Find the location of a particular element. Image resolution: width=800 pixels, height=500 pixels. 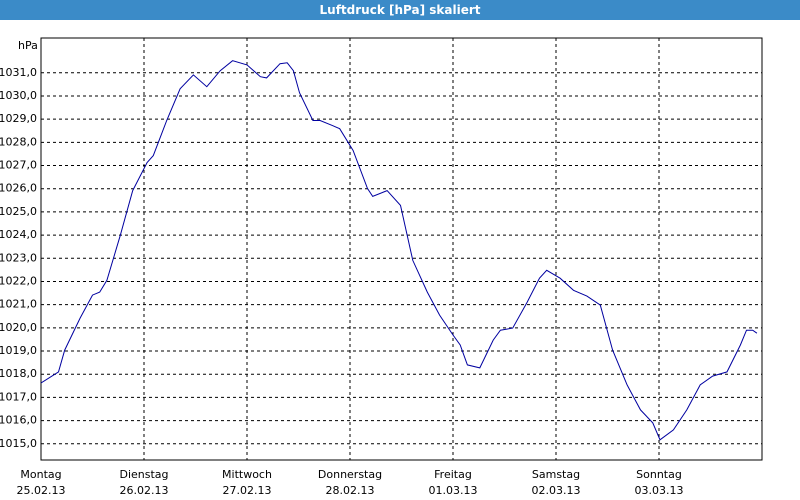

y-tick-label: 1017,0 is located at coordinates (18, 396).